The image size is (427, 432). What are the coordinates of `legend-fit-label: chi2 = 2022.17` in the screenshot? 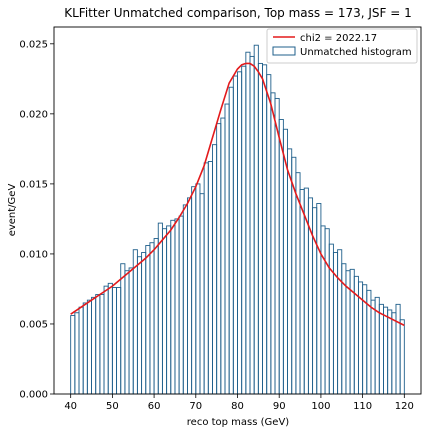 It's located at (338, 38).